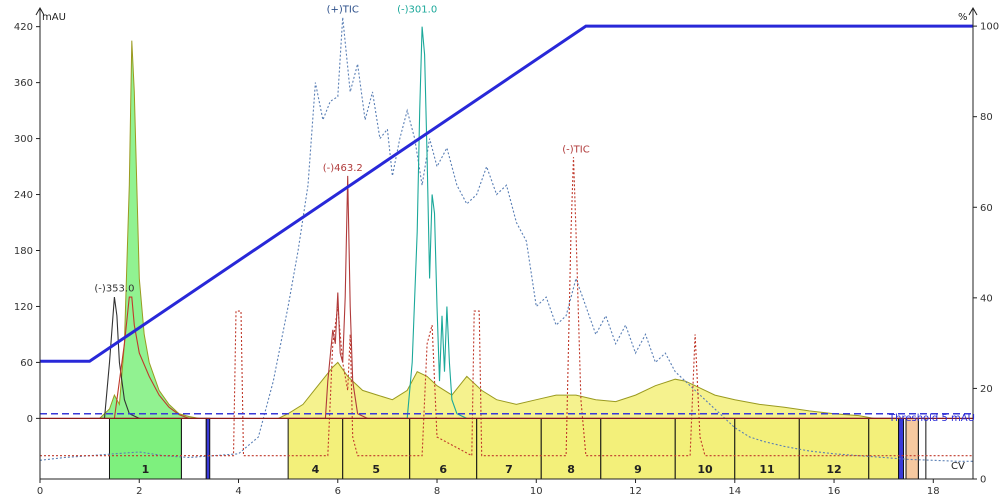  Describe the element at coordinates (884, 448) in the screenshot. I see `fraction-band-u12` at that location.